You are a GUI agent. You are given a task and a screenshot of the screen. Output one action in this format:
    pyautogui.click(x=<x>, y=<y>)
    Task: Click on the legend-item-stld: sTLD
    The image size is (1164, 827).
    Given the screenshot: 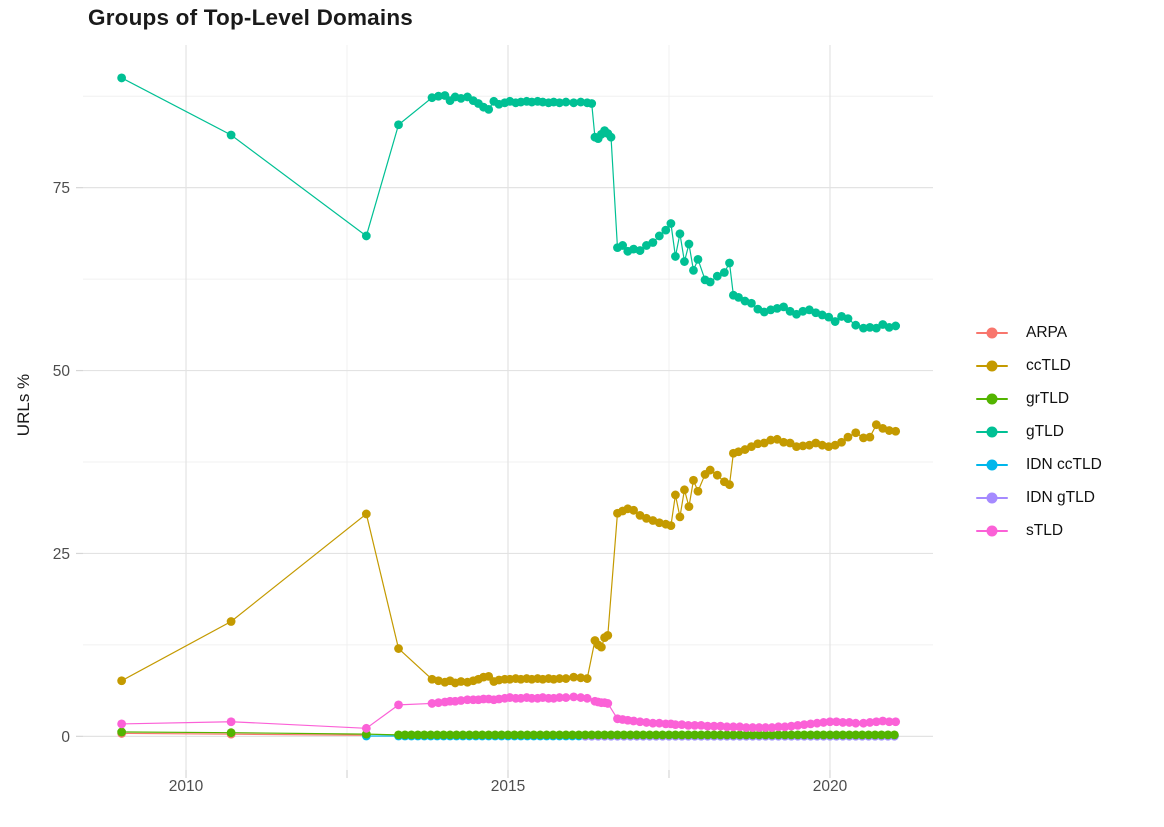 What is the action you would take?
    pyautogui.click(x=1038, y=530)
    